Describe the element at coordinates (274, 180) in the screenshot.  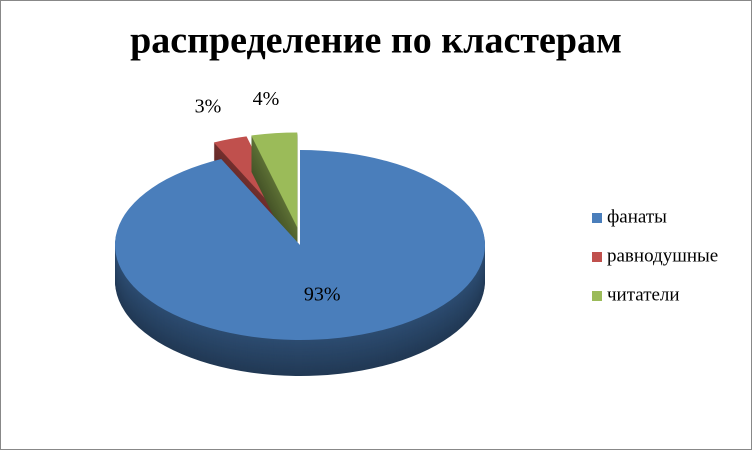
I see `slice` at that location.